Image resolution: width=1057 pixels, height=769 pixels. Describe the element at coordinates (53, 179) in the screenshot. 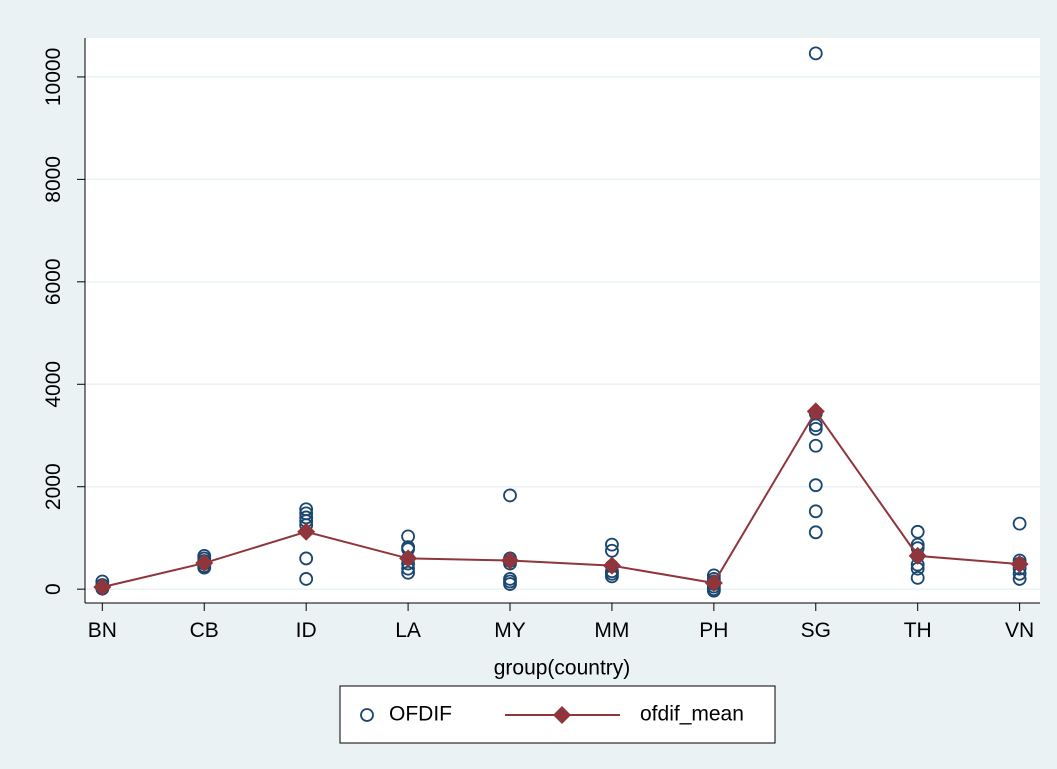

I see `y-tick-label: 8000` at that location.